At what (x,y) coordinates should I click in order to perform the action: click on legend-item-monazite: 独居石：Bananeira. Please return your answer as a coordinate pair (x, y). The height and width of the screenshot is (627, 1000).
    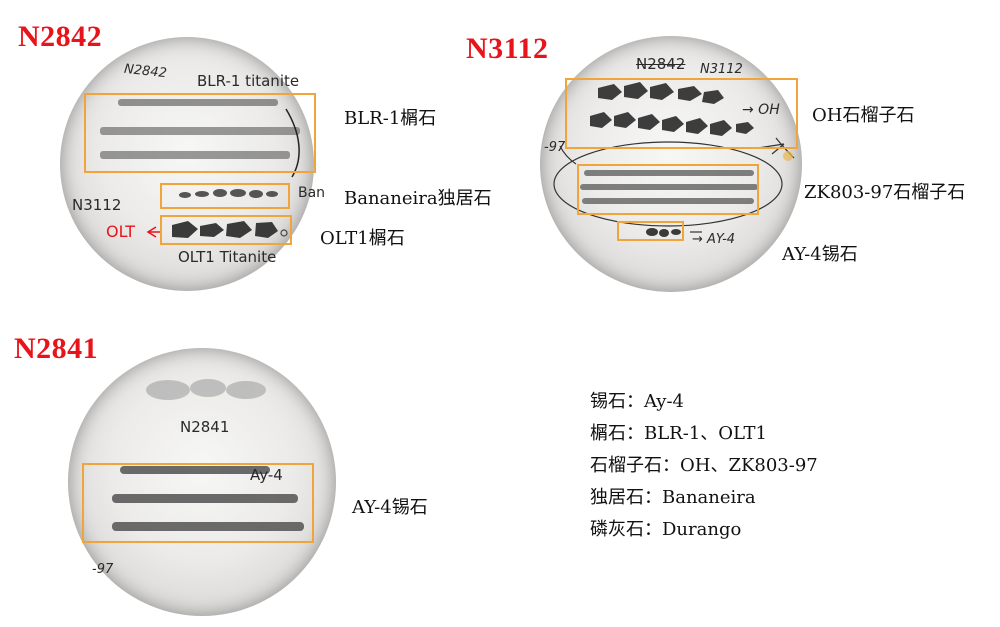
    Looking at the image, I should click on (673, 497).